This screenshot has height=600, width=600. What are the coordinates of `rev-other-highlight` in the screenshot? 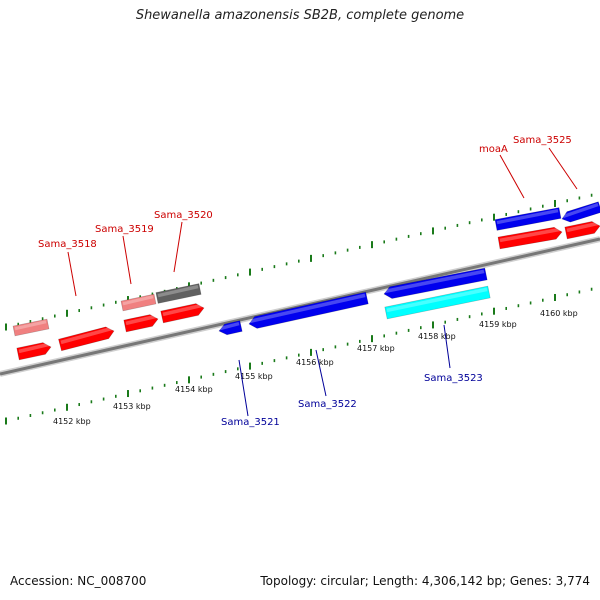 It's located at (437, 300).